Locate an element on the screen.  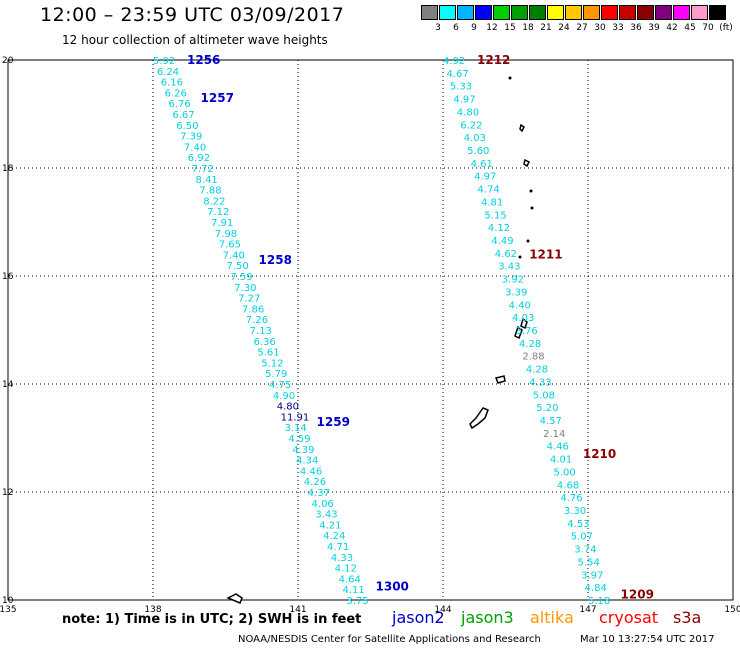
pass-label: 1259 is located at coordinates (333, 422).